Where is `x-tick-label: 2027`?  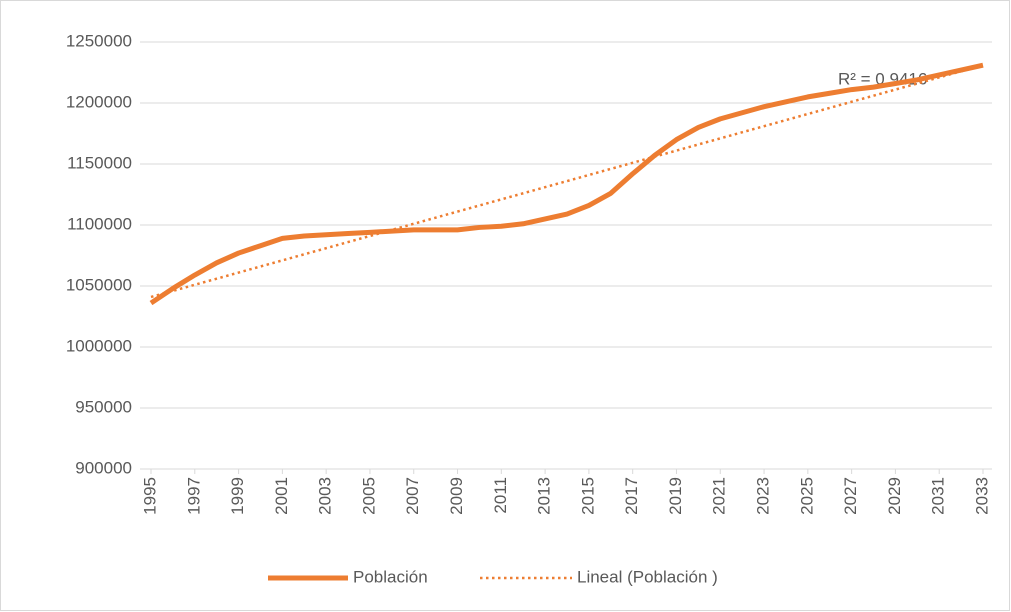
x-tick-label: 2027 is located at coordinates (850, 496).